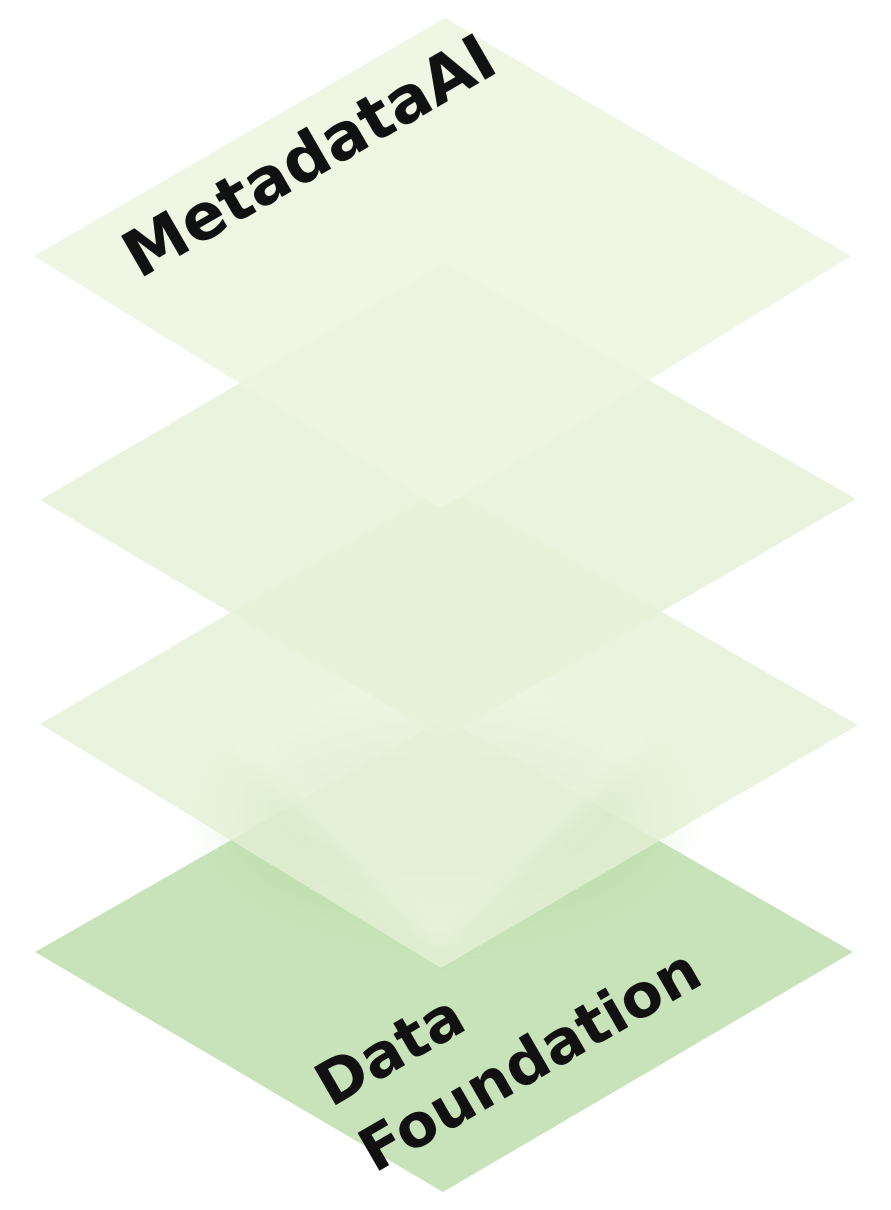 Image resolution: width=891 pixels, height=1210 pixels. What do you see at coordinates (440, 791) in the screenshot?
I see `middle-layer-3-inner-rim` at bounding box center [440, 791].